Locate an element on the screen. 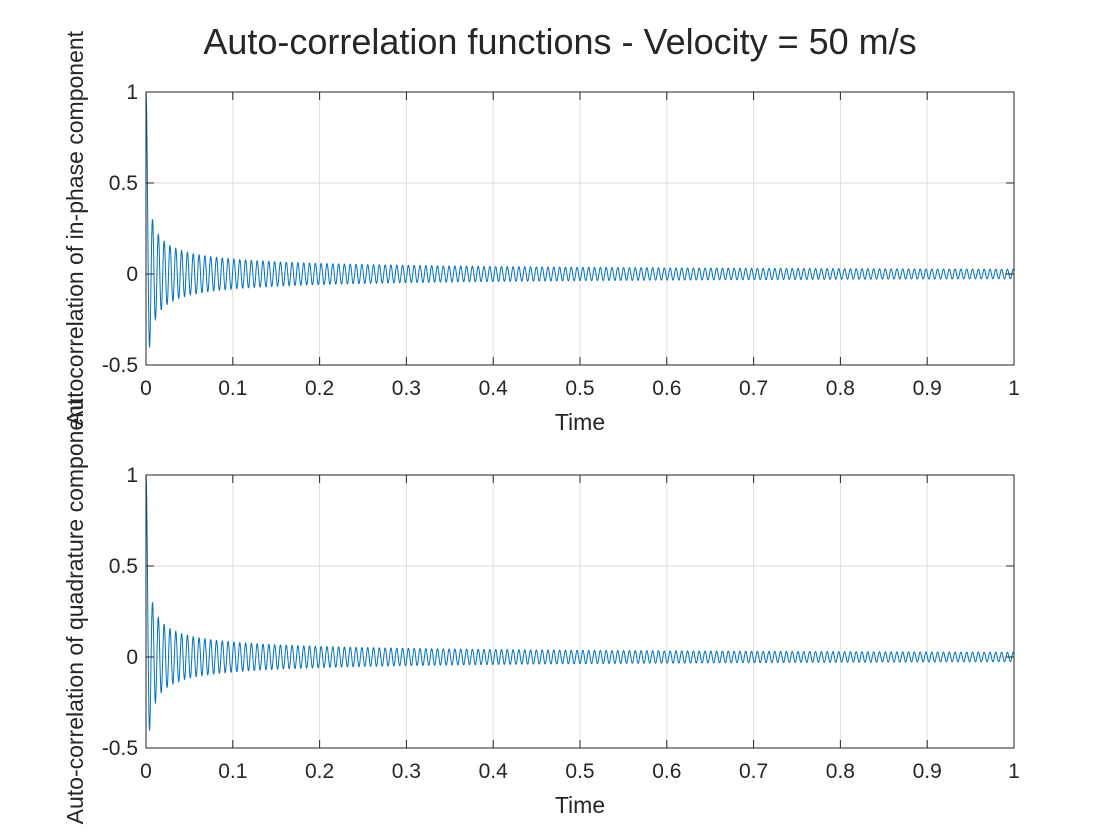 The height and width of the screenshot is (840, 1120). y-axis-label: Auto-correlation of quadrature component is located at coordinates (75, 611).